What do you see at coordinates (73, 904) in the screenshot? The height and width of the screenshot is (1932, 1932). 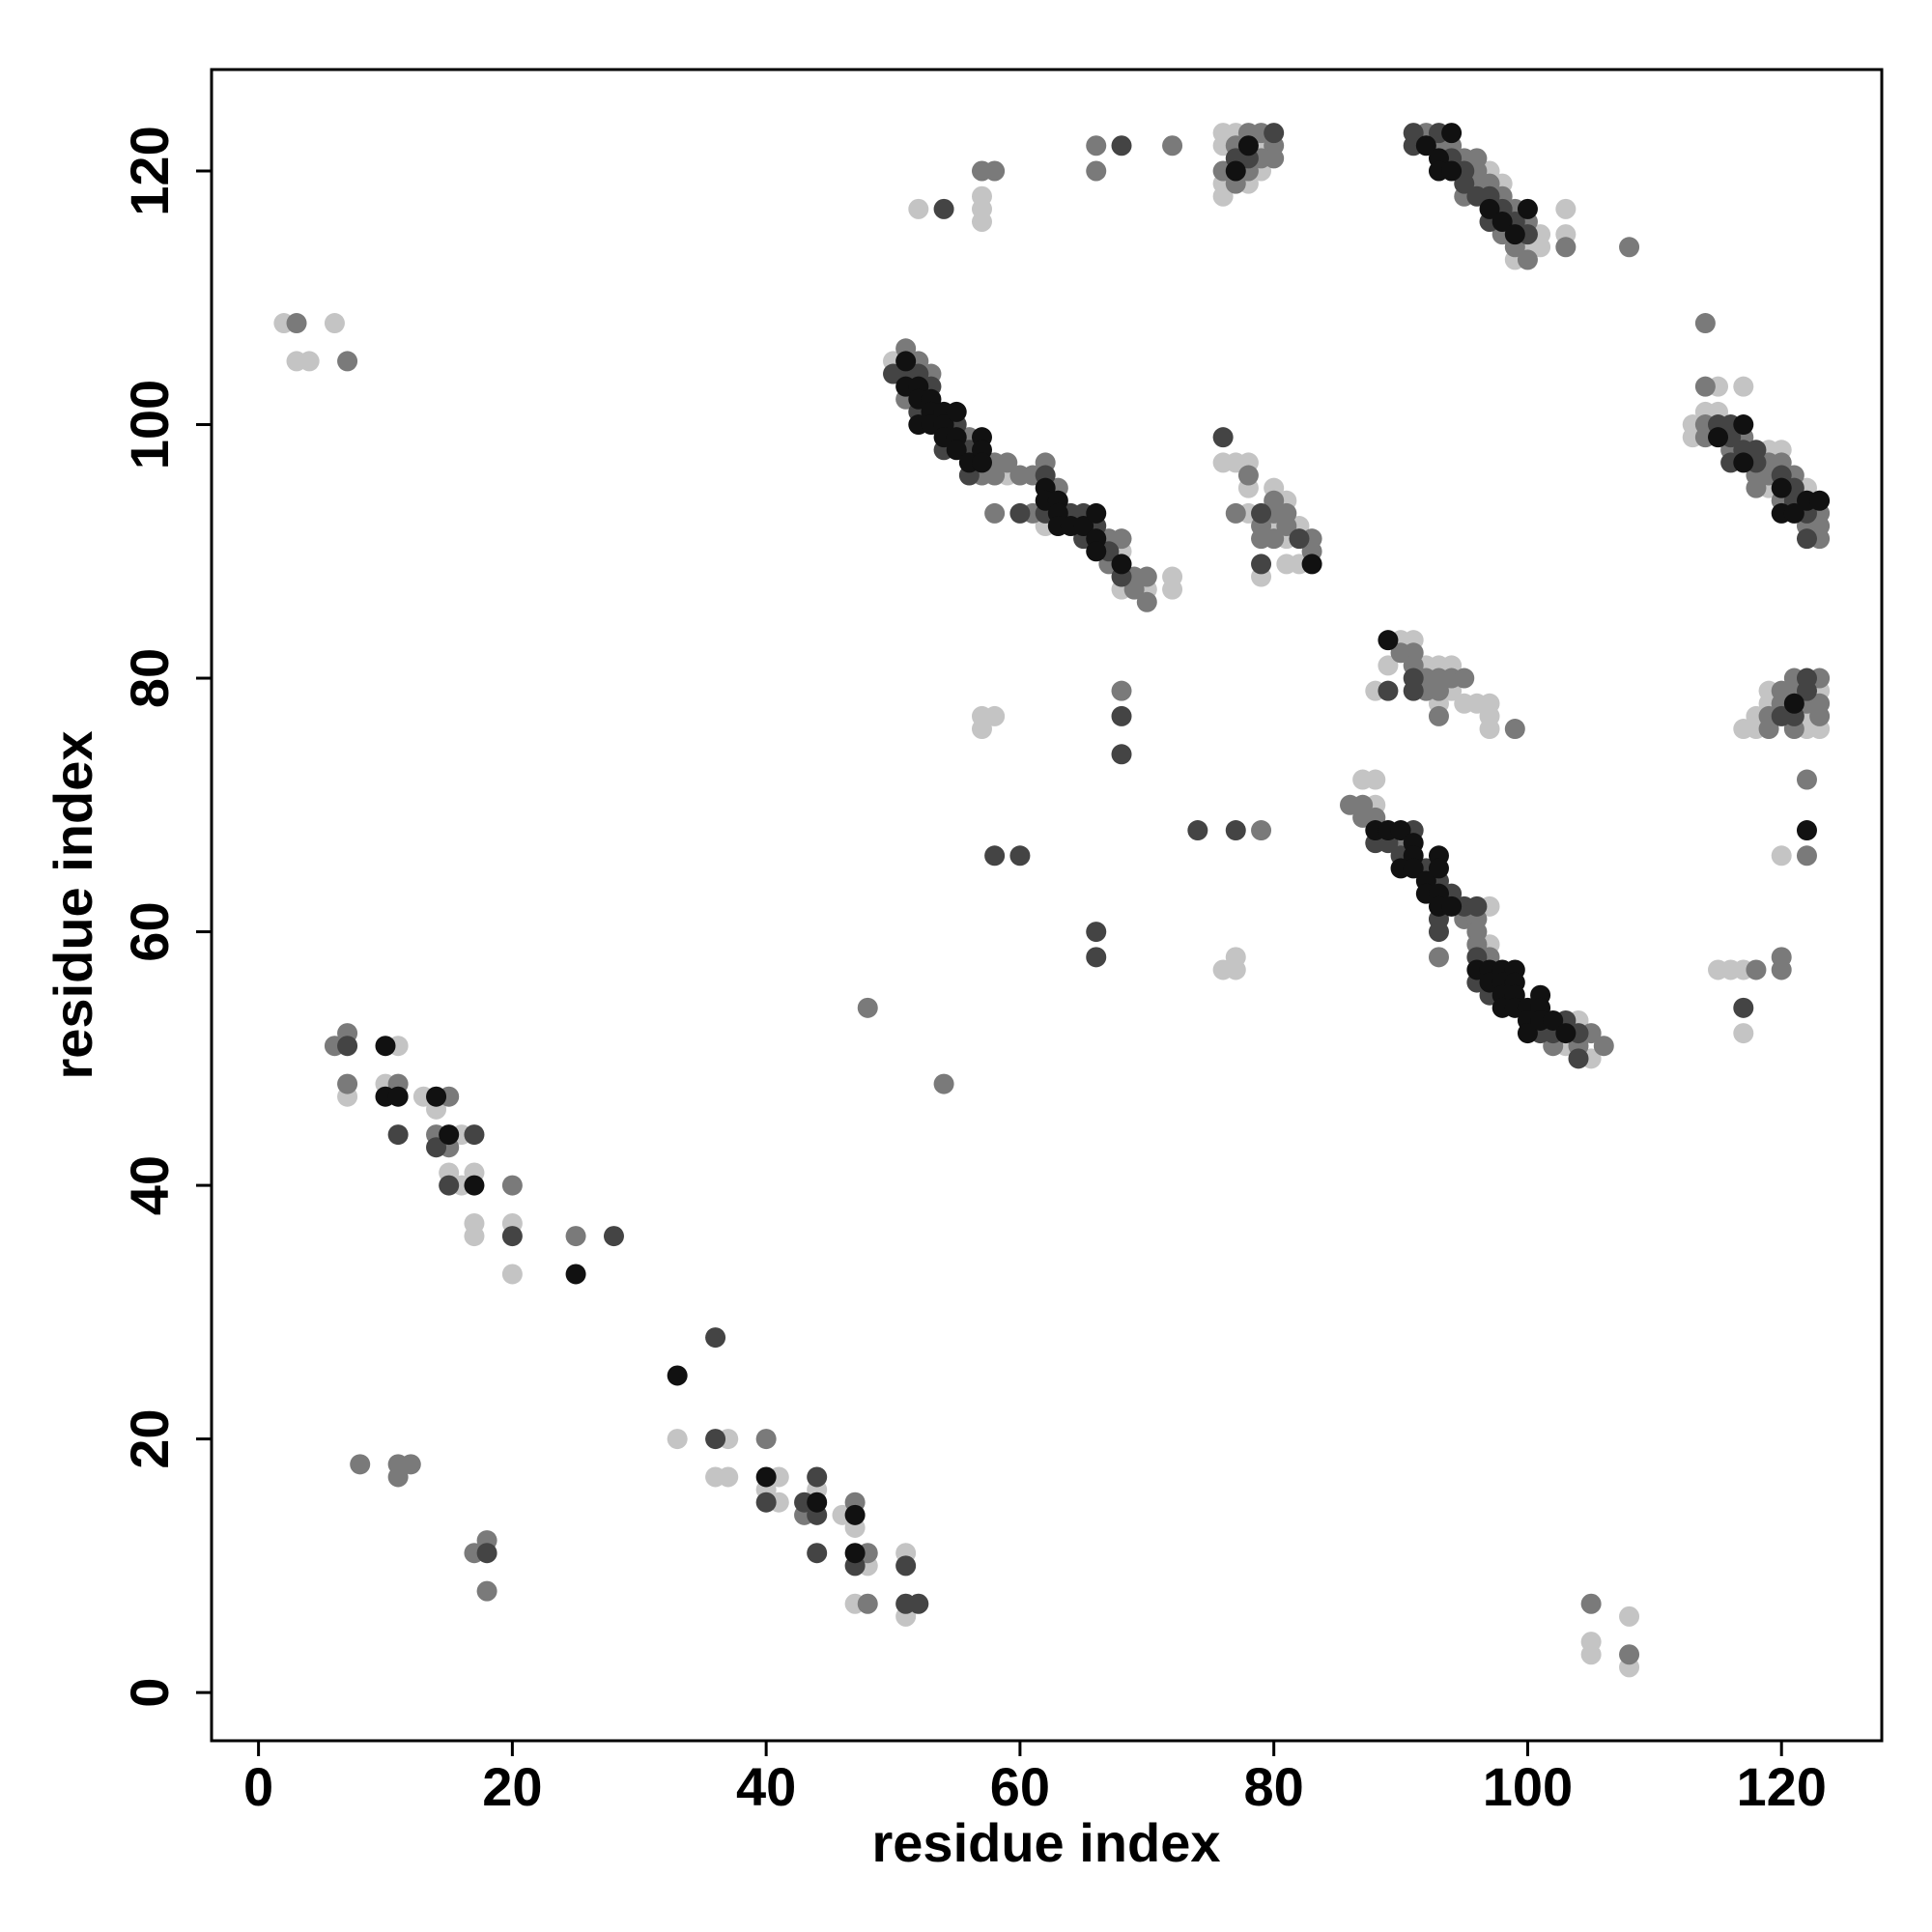 I see `y-axis-label: residue index` at bounding box center [73, 904].